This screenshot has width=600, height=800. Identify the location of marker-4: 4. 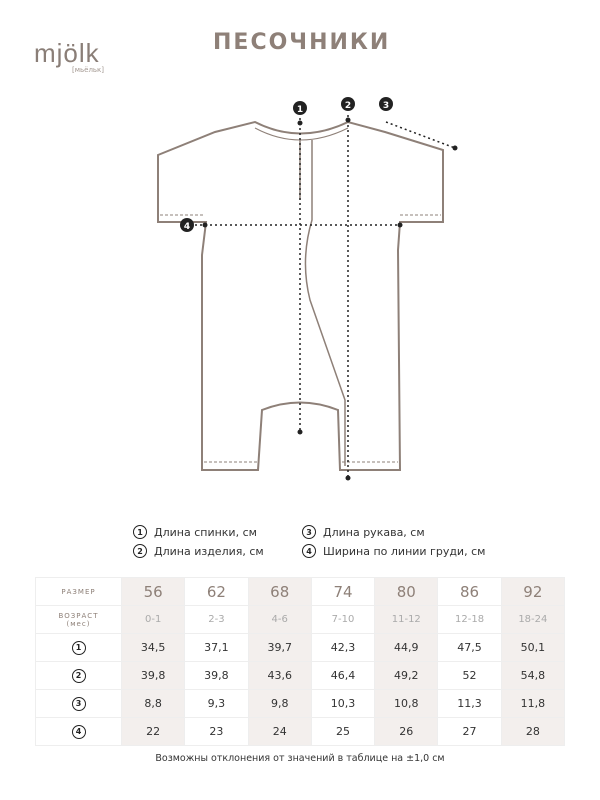
(187, 225).